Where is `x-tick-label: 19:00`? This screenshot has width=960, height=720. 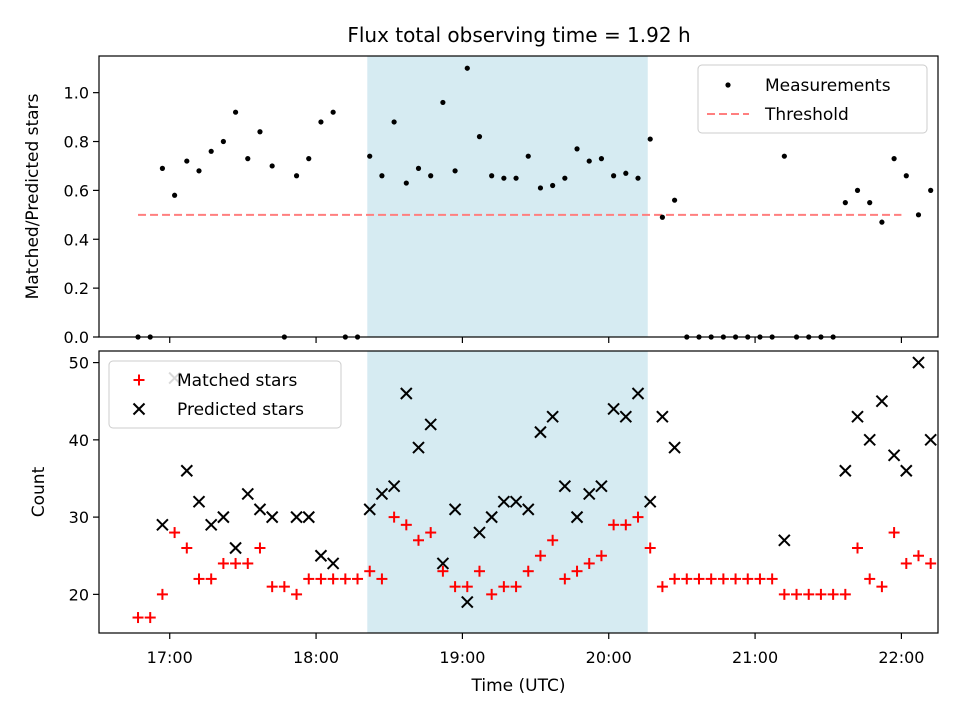 x-tick-label: 19:00 is located at coordinates (462, 657).